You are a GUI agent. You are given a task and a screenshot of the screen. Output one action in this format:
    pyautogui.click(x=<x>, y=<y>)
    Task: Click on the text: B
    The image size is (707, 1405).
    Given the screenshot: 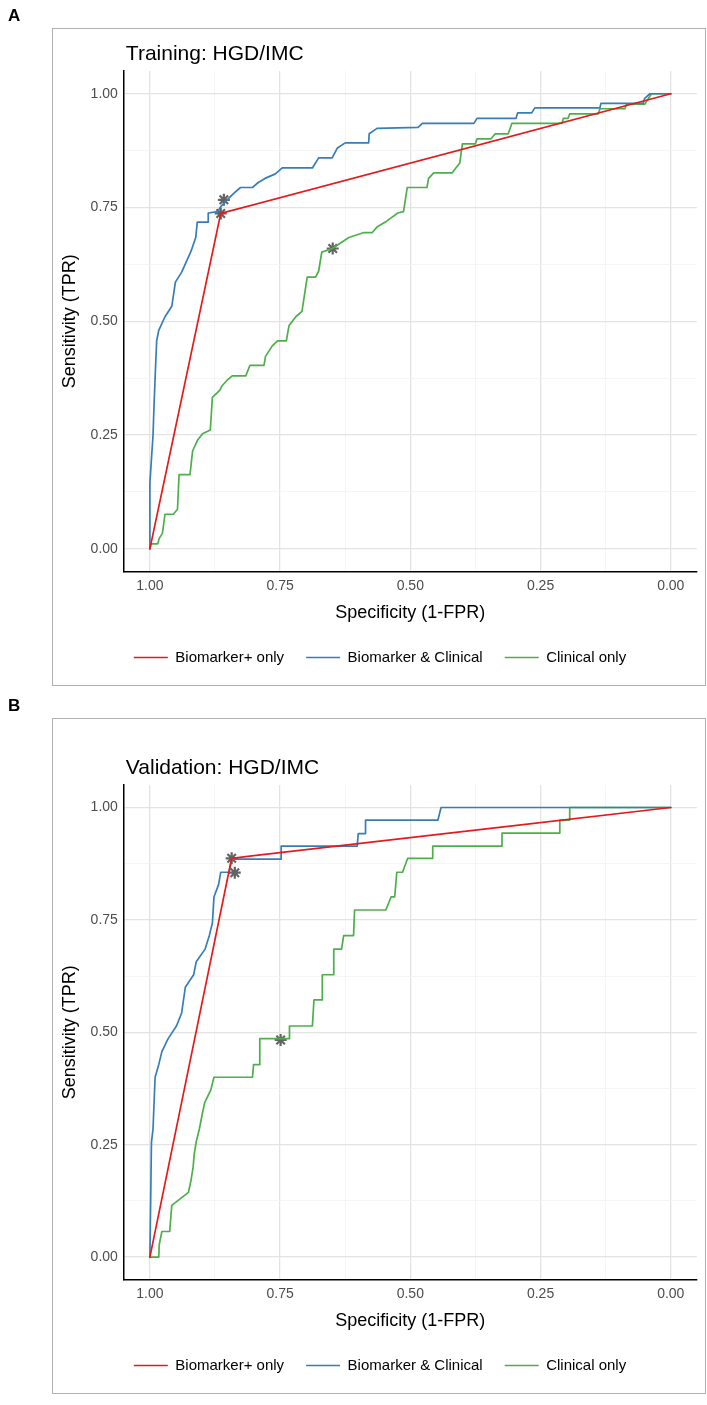 What is the action you would take?
    pyautogui.click(x=14, y=706)
    